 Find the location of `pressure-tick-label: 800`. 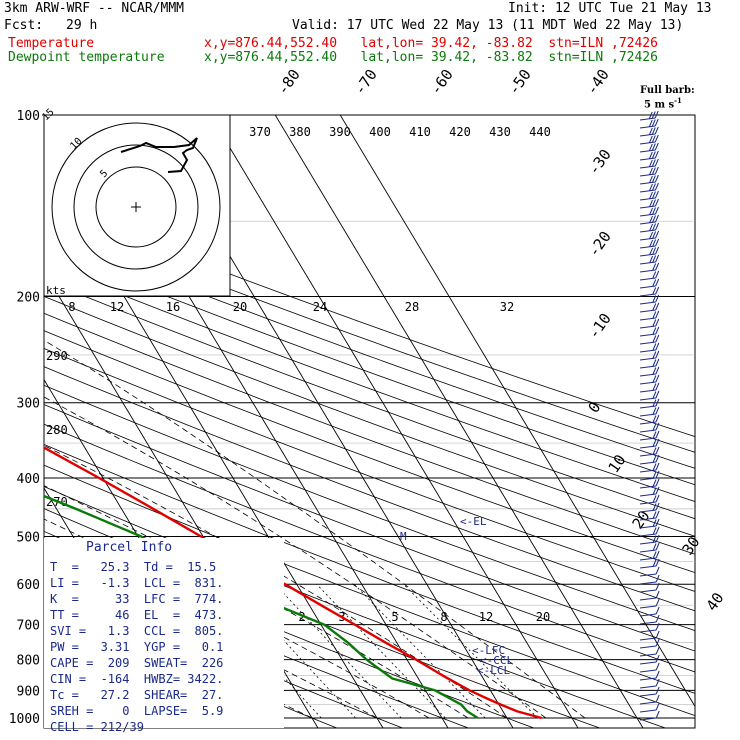

pressure-tick-label: 800 is located at coordinates (28, 661).